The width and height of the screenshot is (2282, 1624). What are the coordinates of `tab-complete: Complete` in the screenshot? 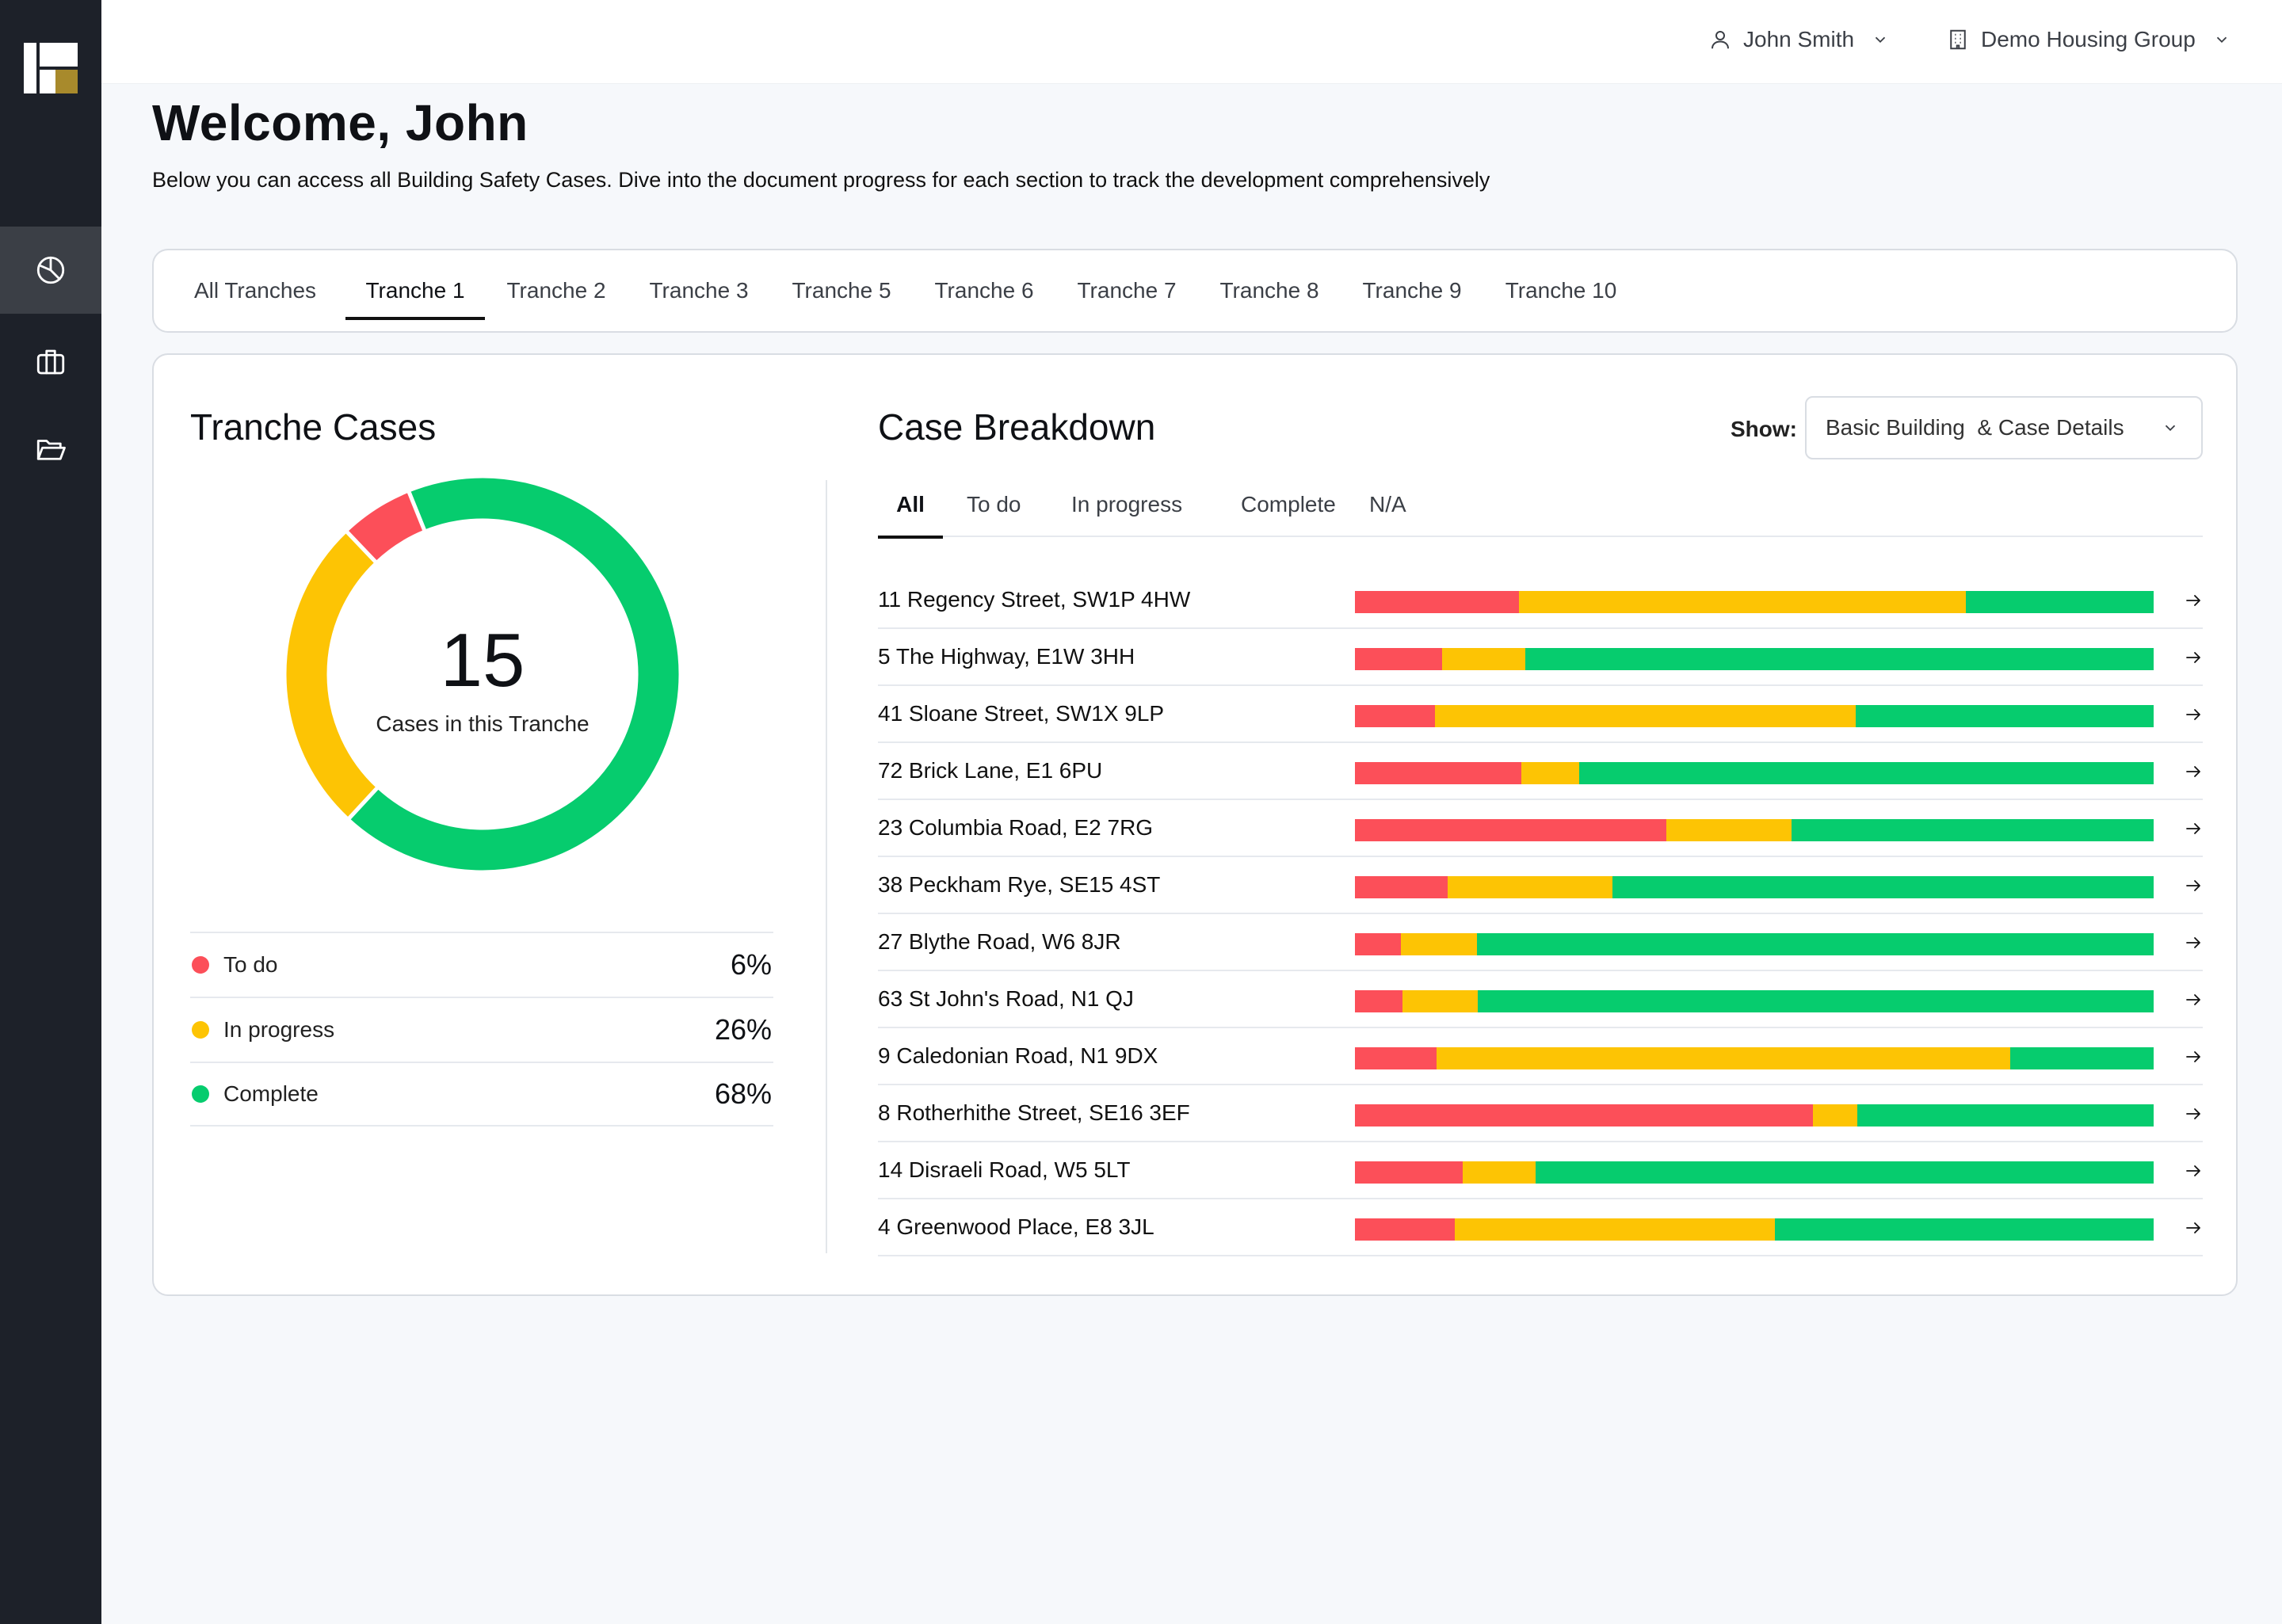 It's located at (1288, 505).